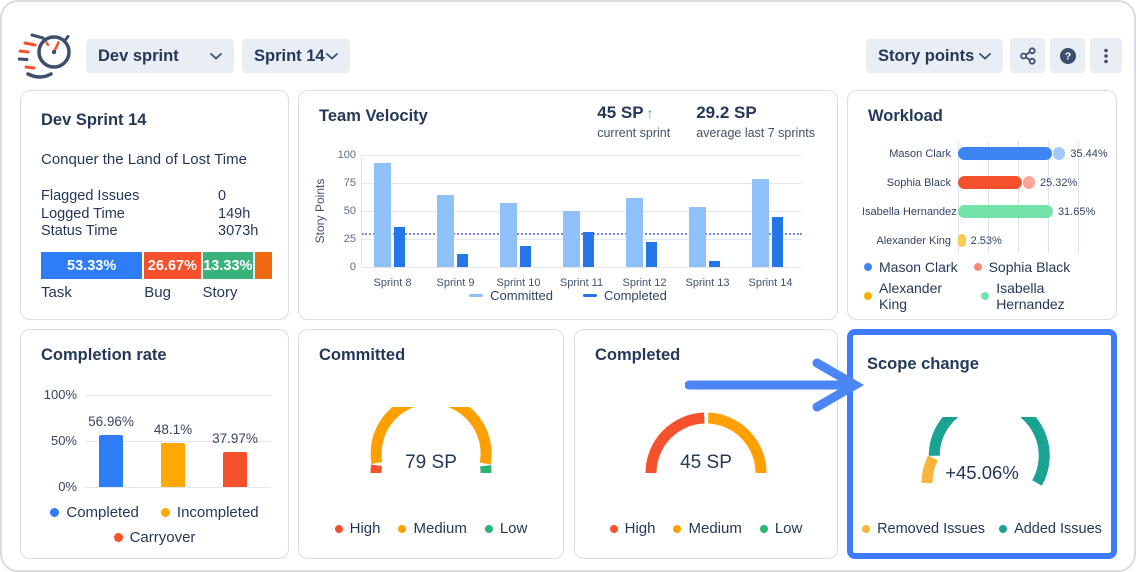  I want to click on committed-gauge: 79 SP, so click(431, 437).